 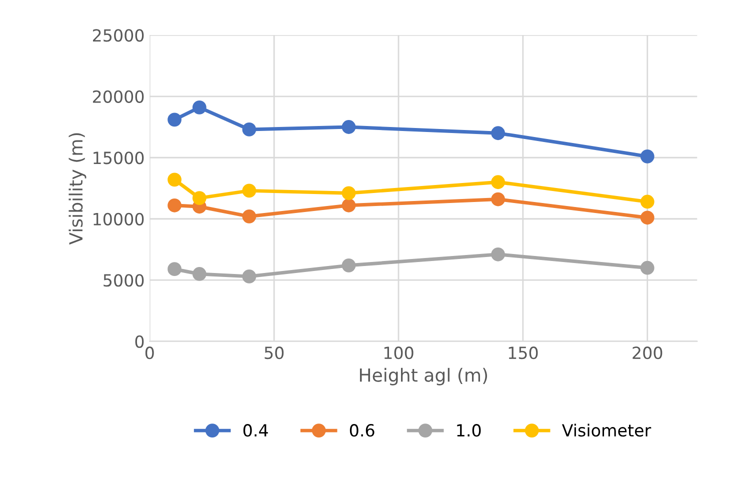 What do you see at coordinates (607, 430) in the screenshot?
I see `legend-label: Visiometer` at bounding box center [607, 430].